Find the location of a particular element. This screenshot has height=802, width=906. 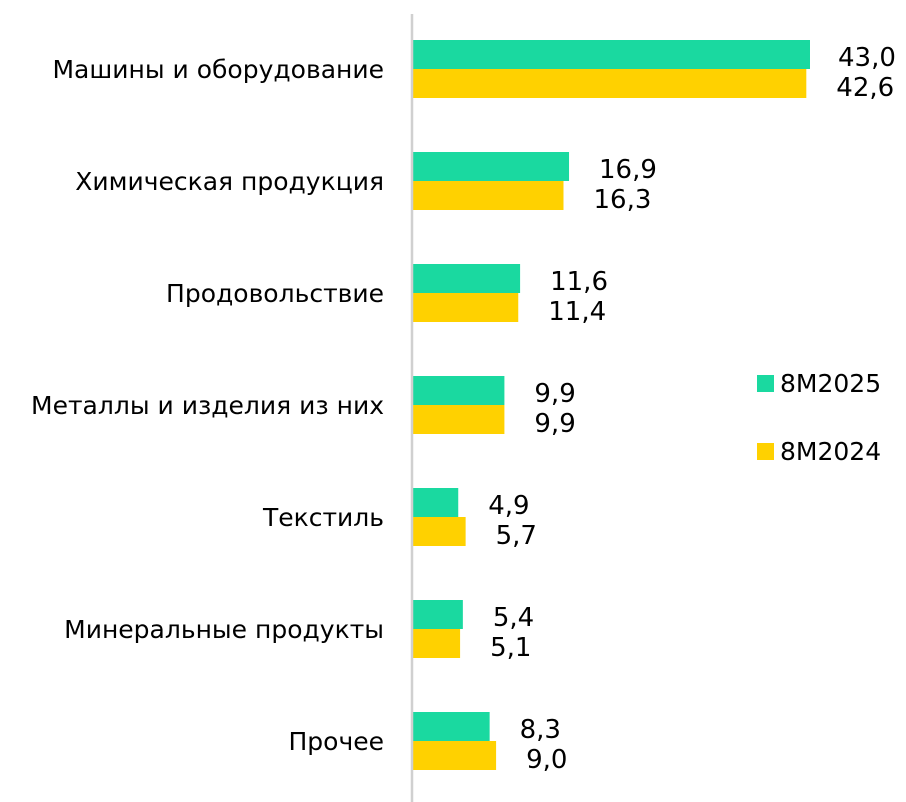

legend-label-8m2025: 8M2025 is located at coordinates (830, 383).